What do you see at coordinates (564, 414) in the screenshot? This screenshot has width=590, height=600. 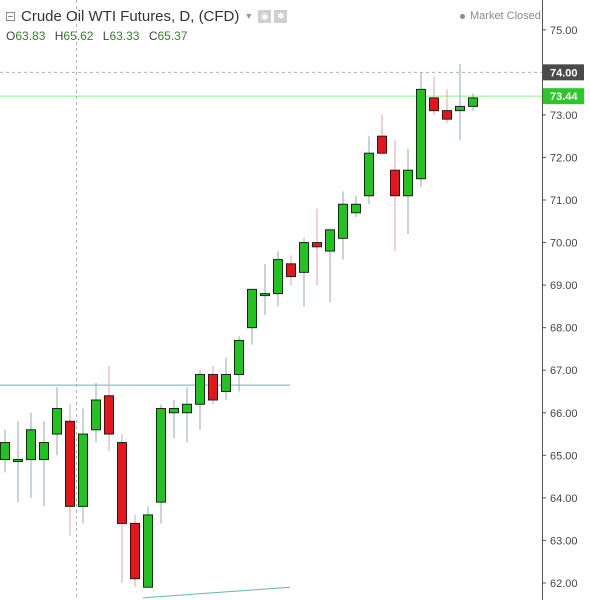 I see `price-tick-label-4: 66.00` at bounding box center [564, 414].